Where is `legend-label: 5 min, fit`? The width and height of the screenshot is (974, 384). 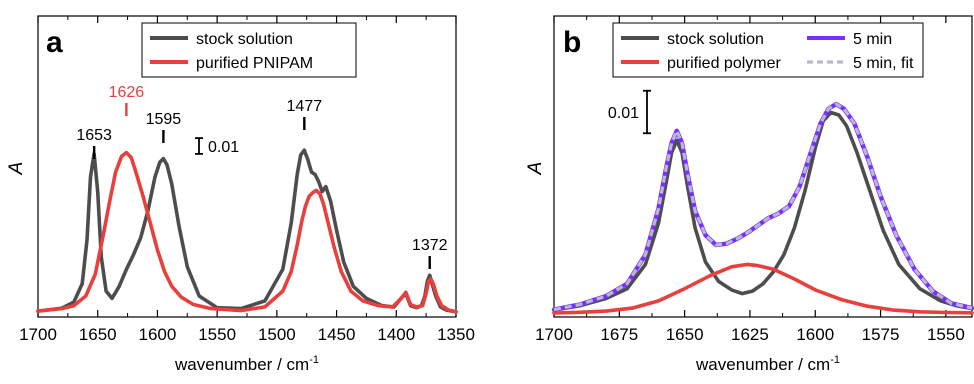
legend-label: 5 min, fit is located at coordinates (883, 63).